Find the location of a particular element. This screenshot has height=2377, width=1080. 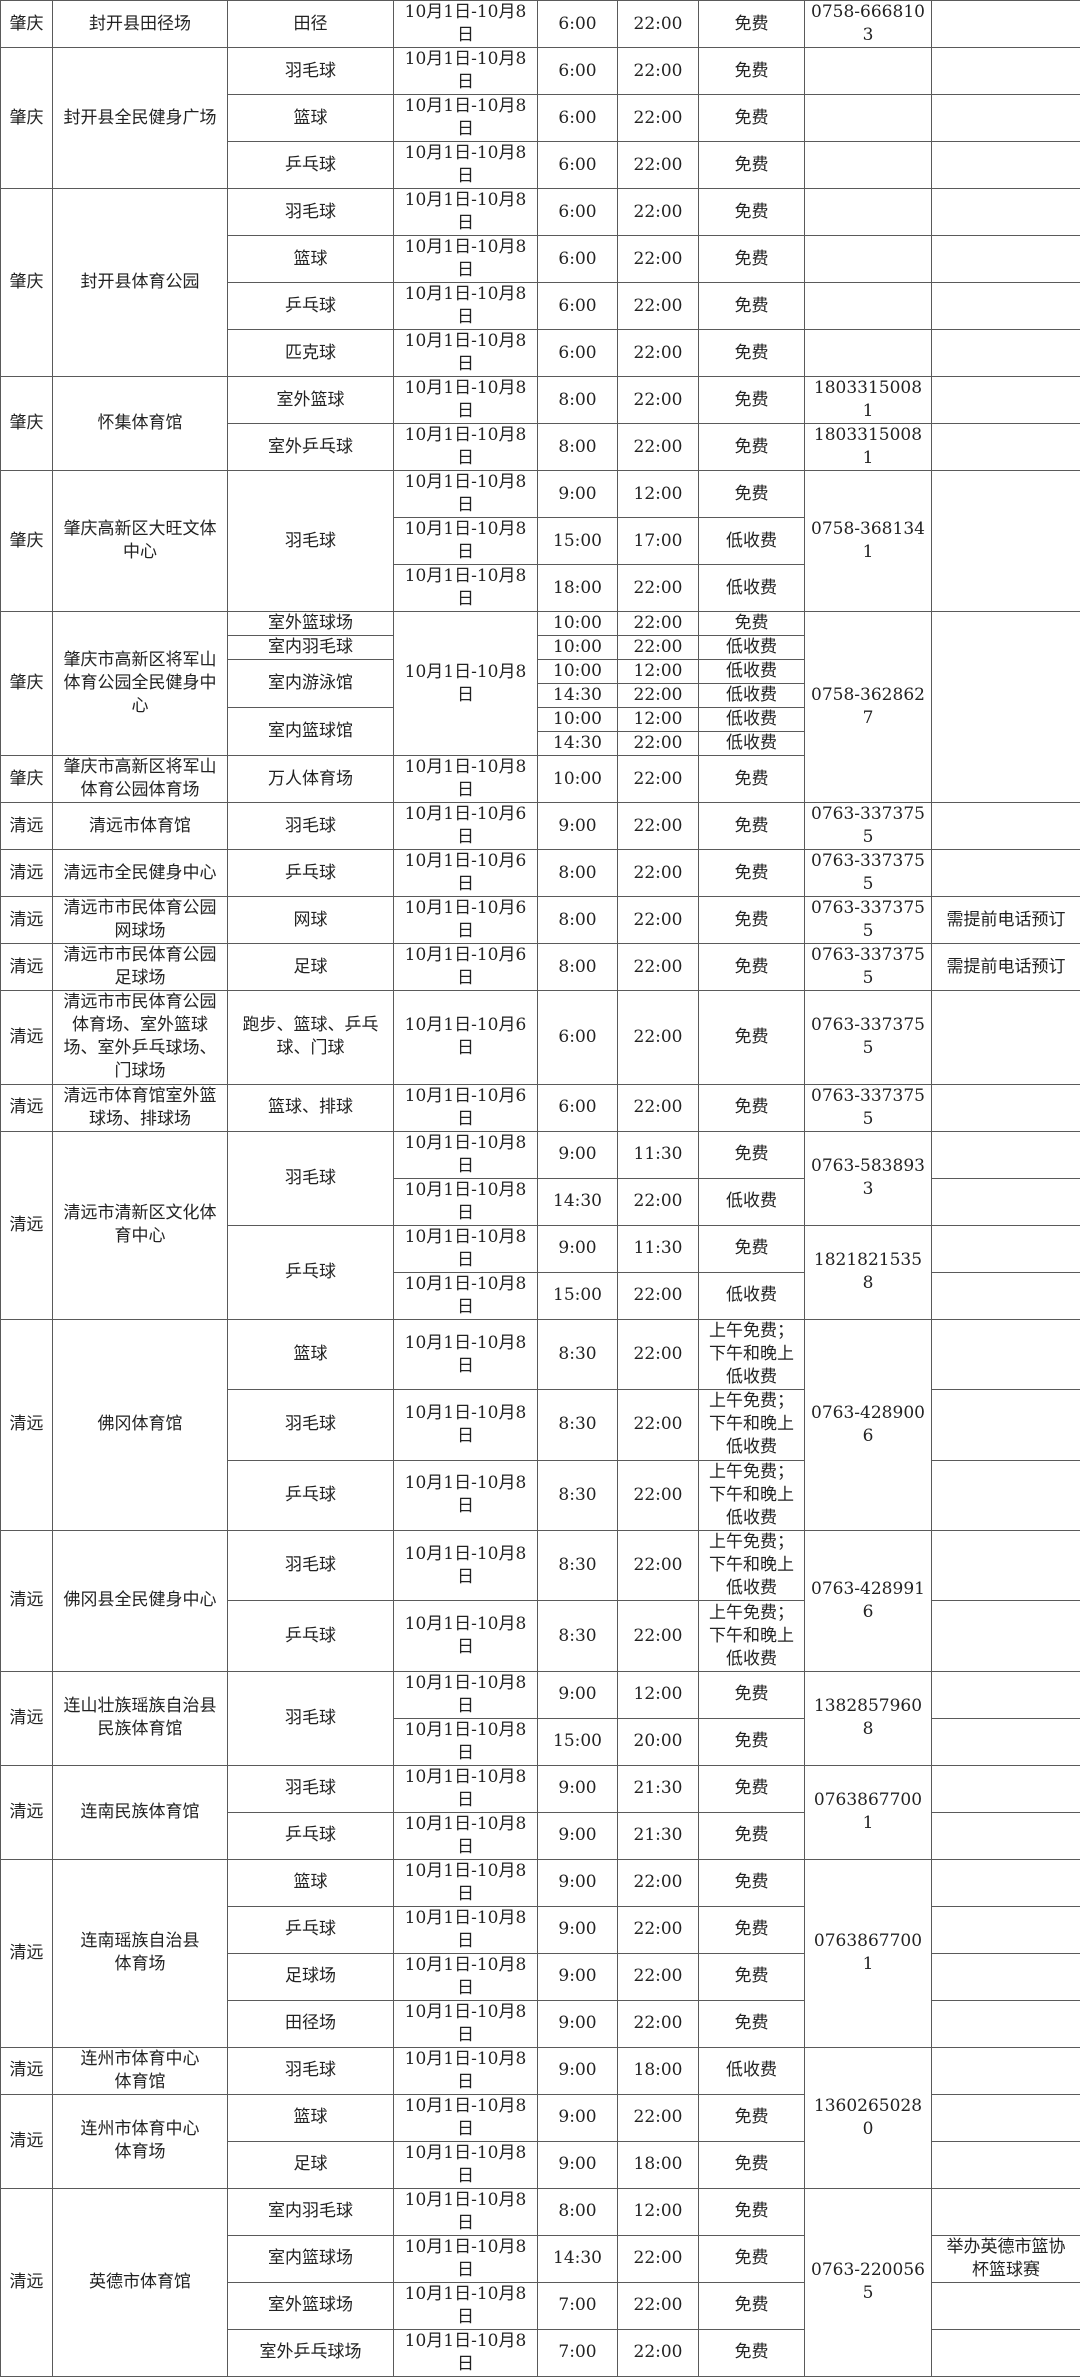

open-time-cell: 7:00 is located at coordinates (578, 2305).